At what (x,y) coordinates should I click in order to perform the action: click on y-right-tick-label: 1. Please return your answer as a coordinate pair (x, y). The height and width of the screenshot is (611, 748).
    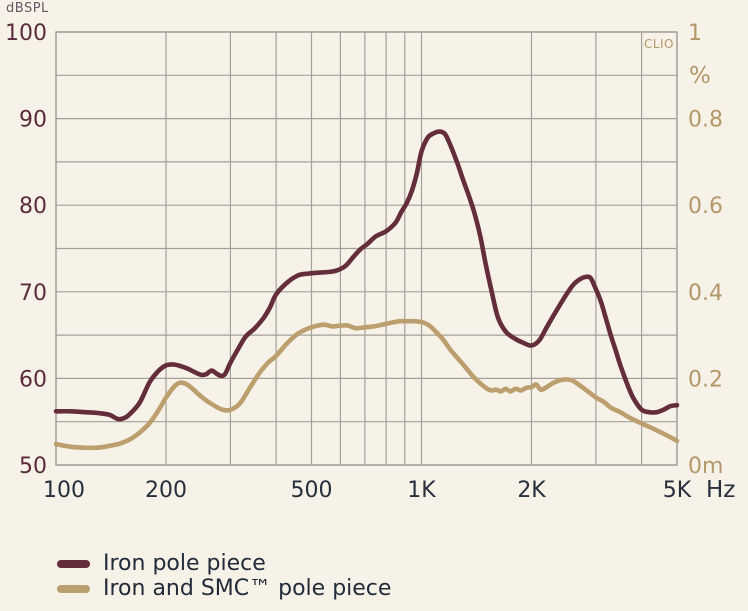
    Looking at the image, I should click on (695, 33).